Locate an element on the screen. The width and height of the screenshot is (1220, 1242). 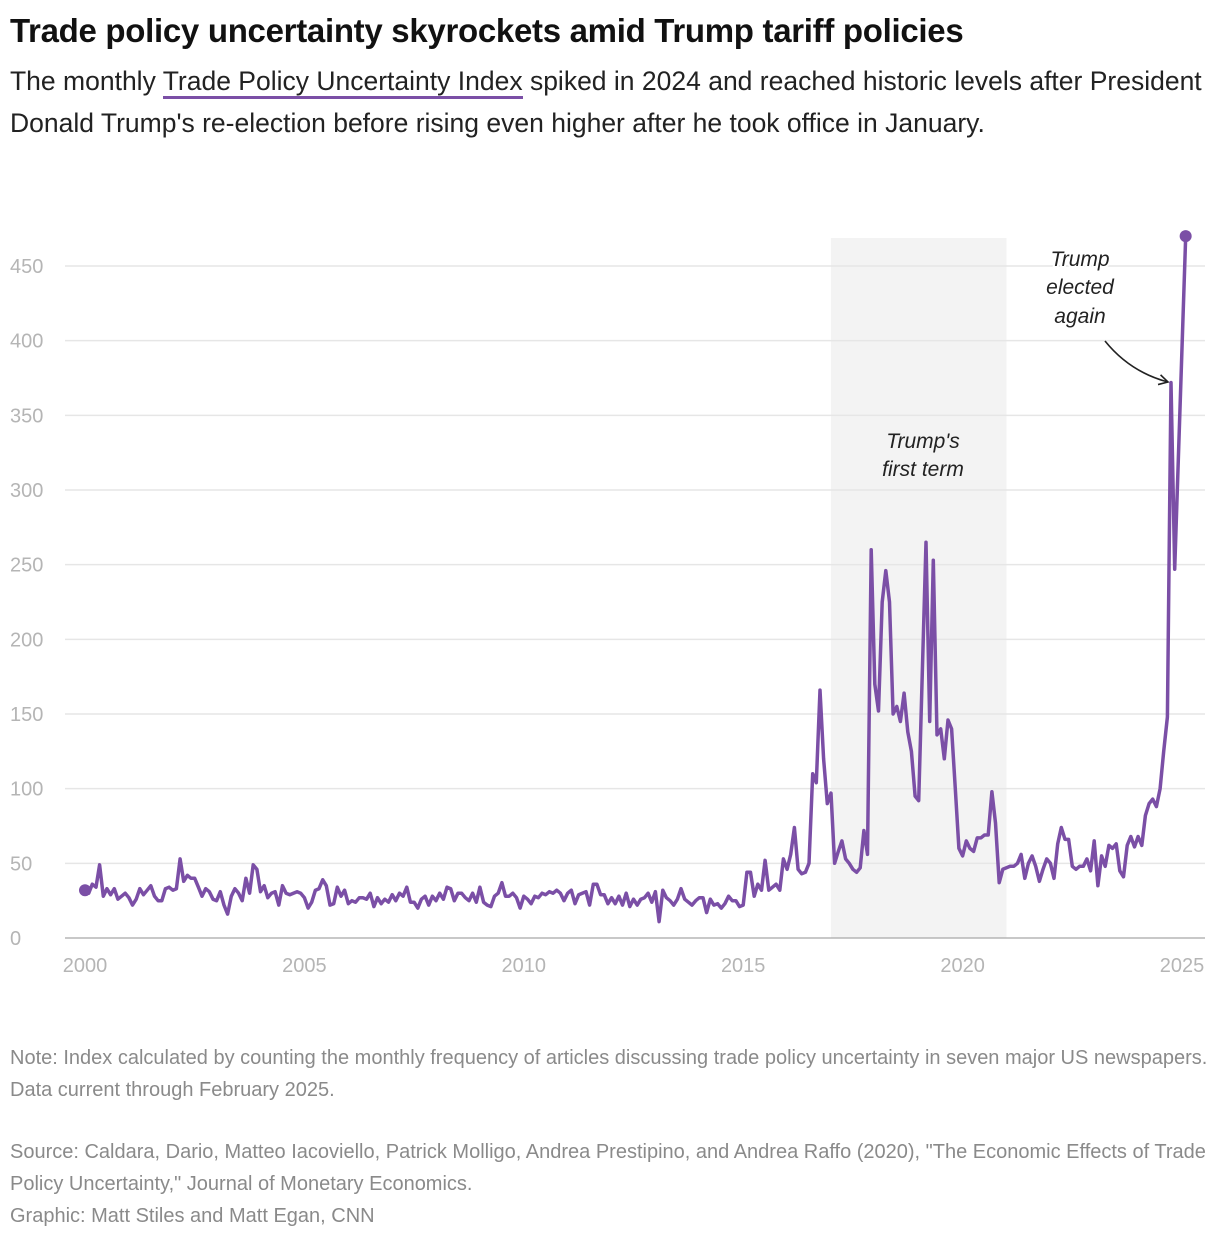
elected-again-label: again is located at coordinates (1079, 316).